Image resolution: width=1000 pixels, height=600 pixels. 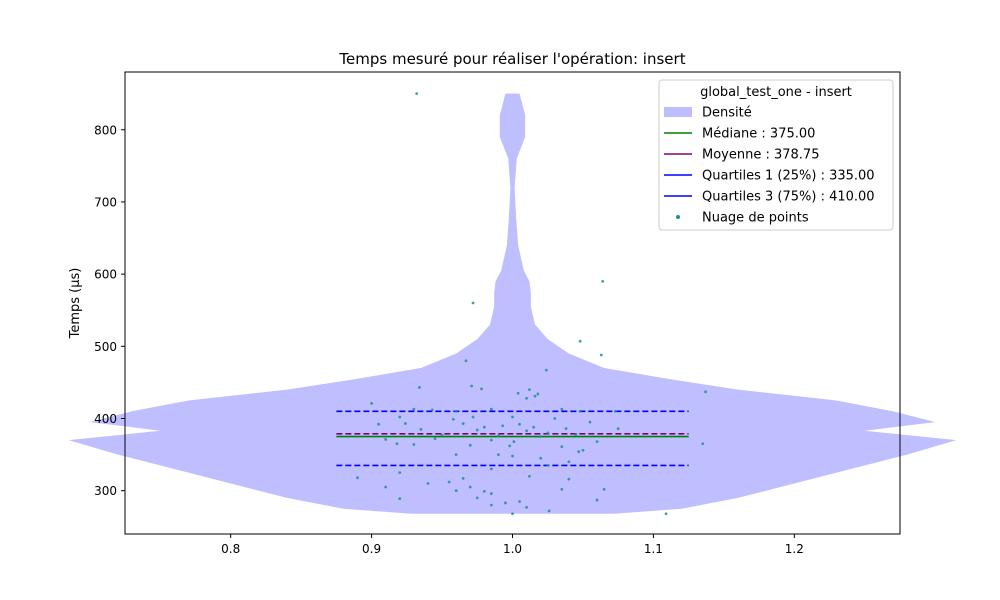 I want to click on y-tick-label: 700, so click(x=105, y=202).